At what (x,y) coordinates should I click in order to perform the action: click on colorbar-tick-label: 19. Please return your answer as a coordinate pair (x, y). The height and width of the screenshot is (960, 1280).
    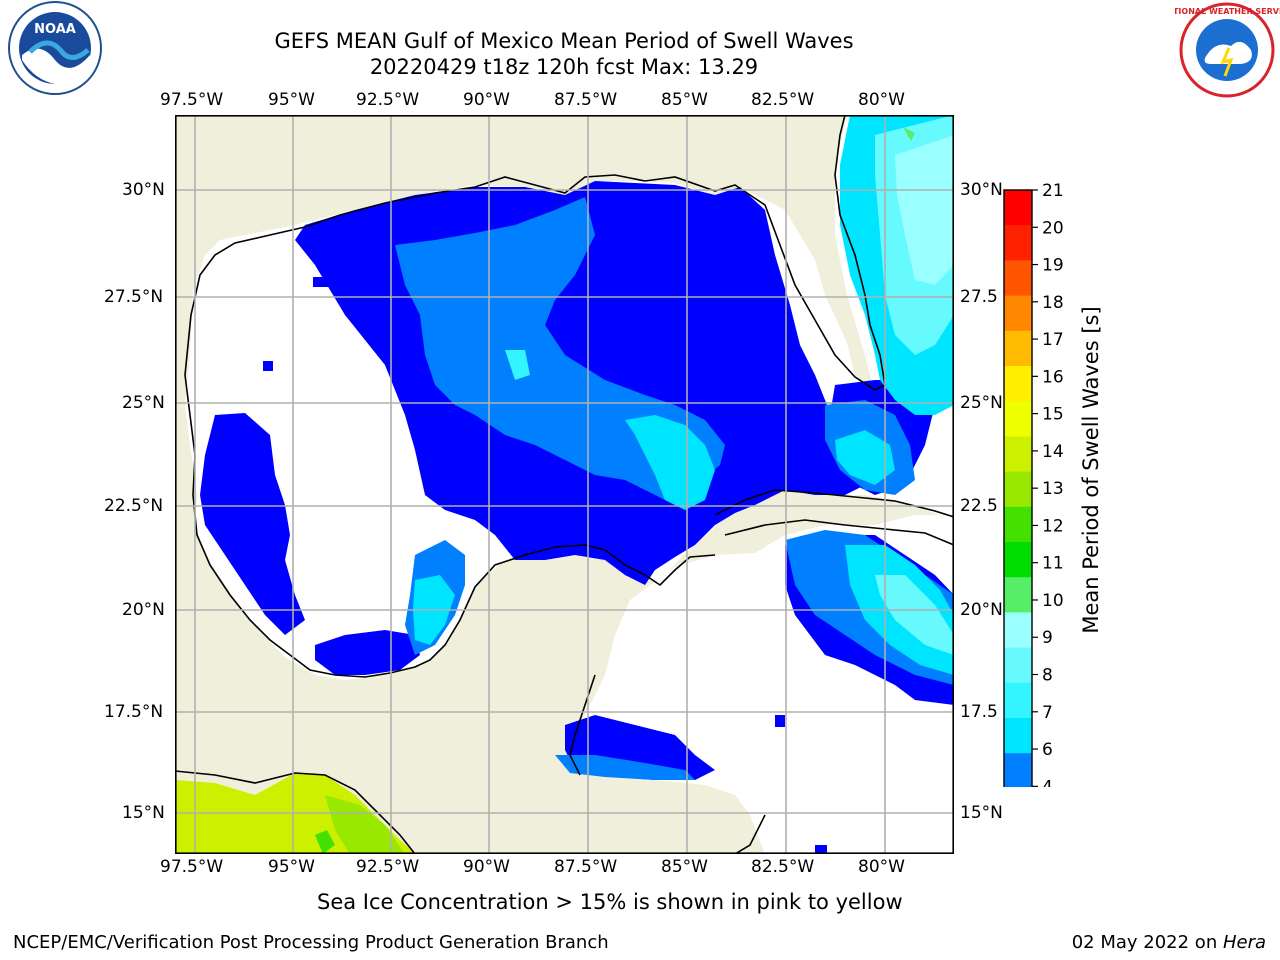
    Looking at the image, I should click on (1053, 266).